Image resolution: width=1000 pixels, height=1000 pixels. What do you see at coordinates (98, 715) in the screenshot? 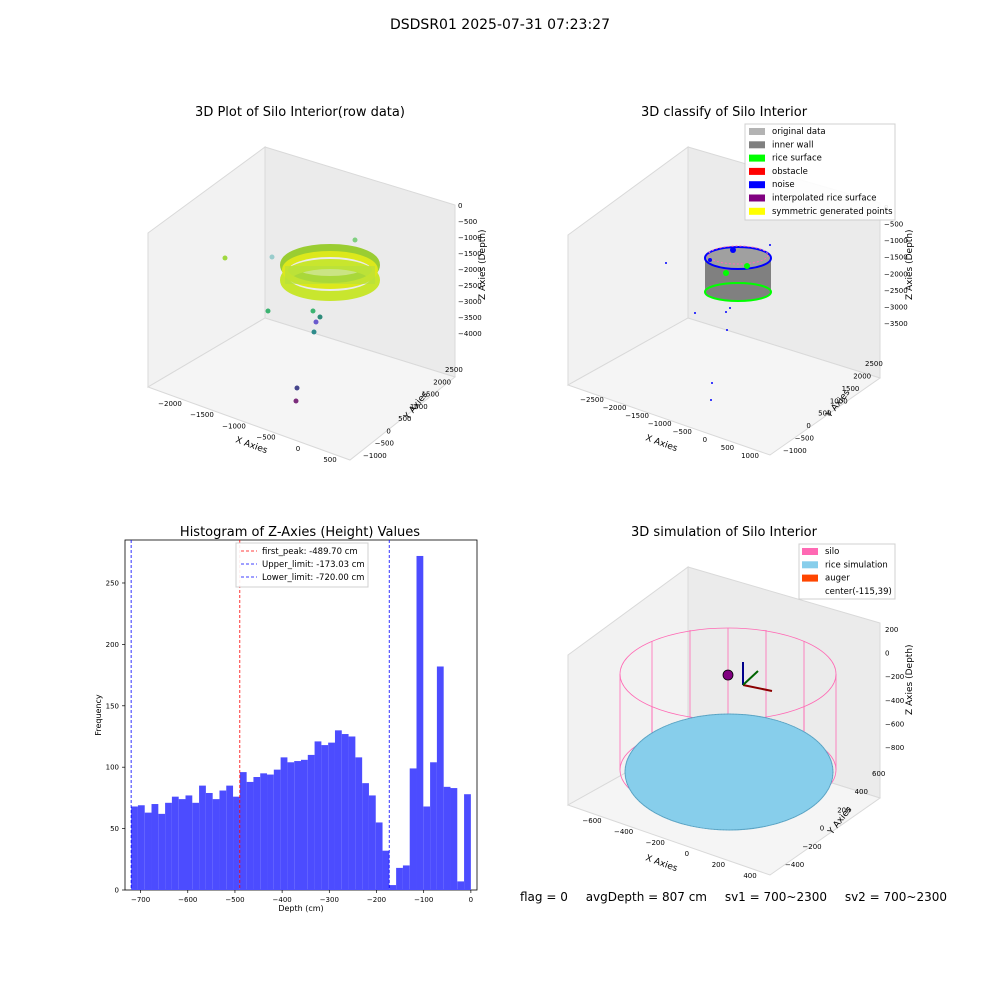
I see `y-axis-label: Frequency` at bounding box center [98, 715].